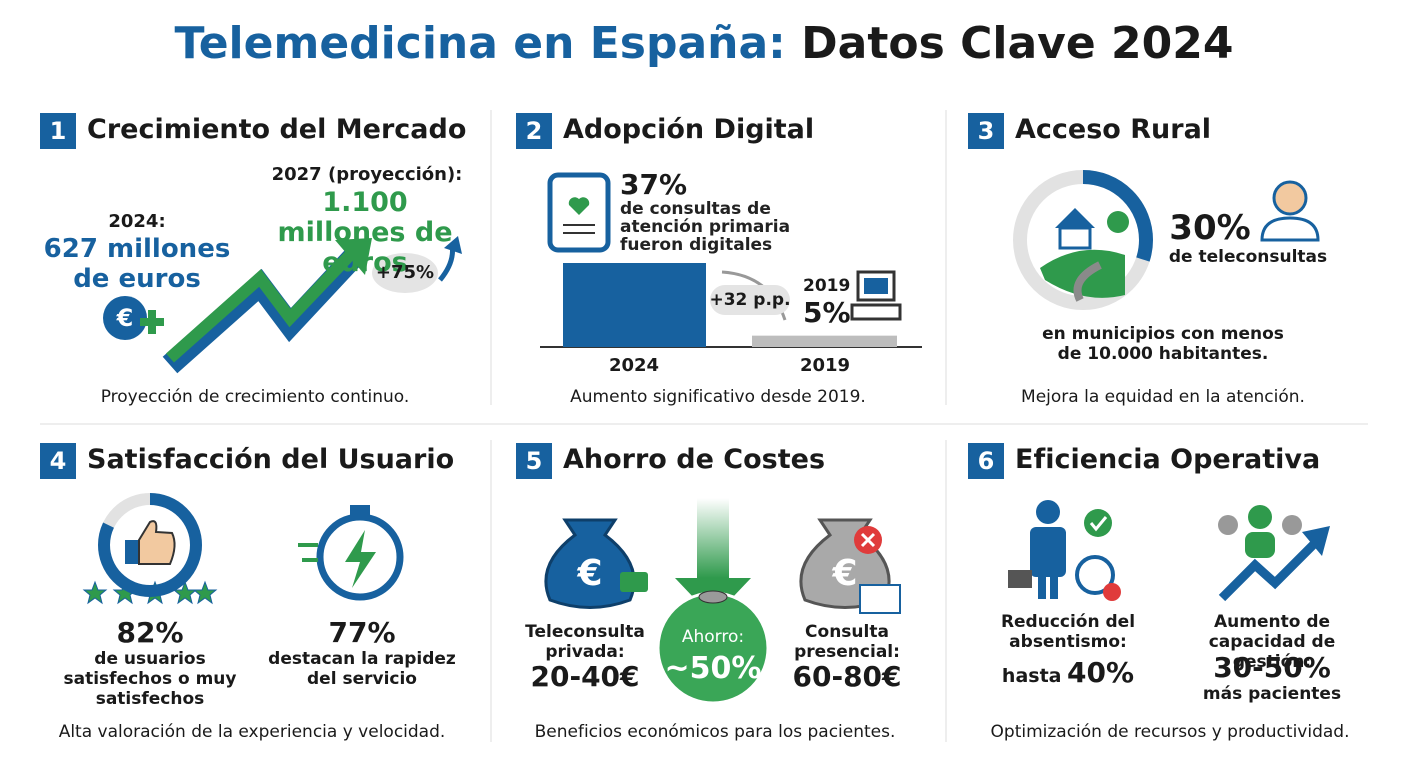 This screenshot has width=1408, height=768. What do you see at coordinates (713, 538) in the screenshot?
I see `down-arrow` at bounding box center [713, 538].